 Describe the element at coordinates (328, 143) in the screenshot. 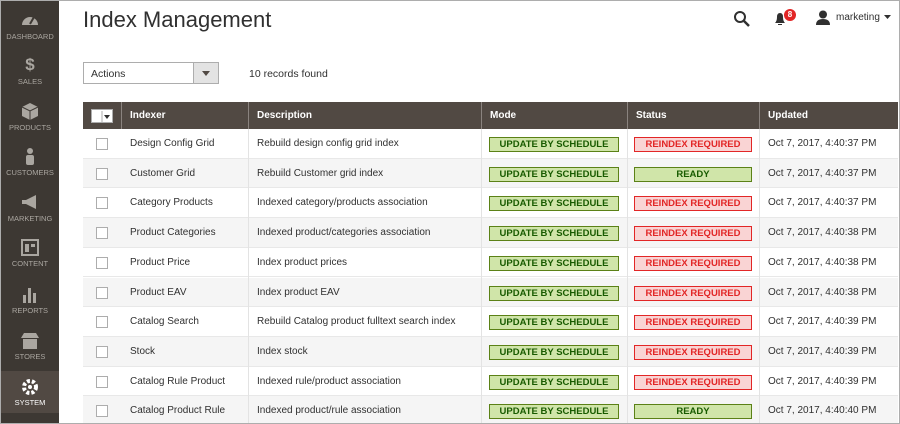

I see `description: Rebuild design config grid index` at that location.